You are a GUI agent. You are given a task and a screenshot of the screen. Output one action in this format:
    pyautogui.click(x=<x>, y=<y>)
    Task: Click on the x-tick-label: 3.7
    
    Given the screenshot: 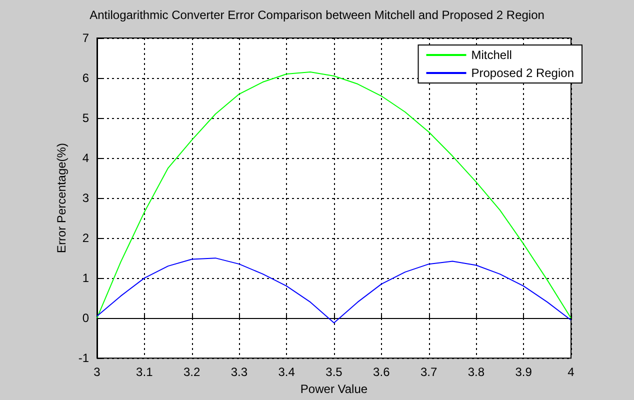 What is the action you would take?
    pyautogui.click(x=429, y=372)
    